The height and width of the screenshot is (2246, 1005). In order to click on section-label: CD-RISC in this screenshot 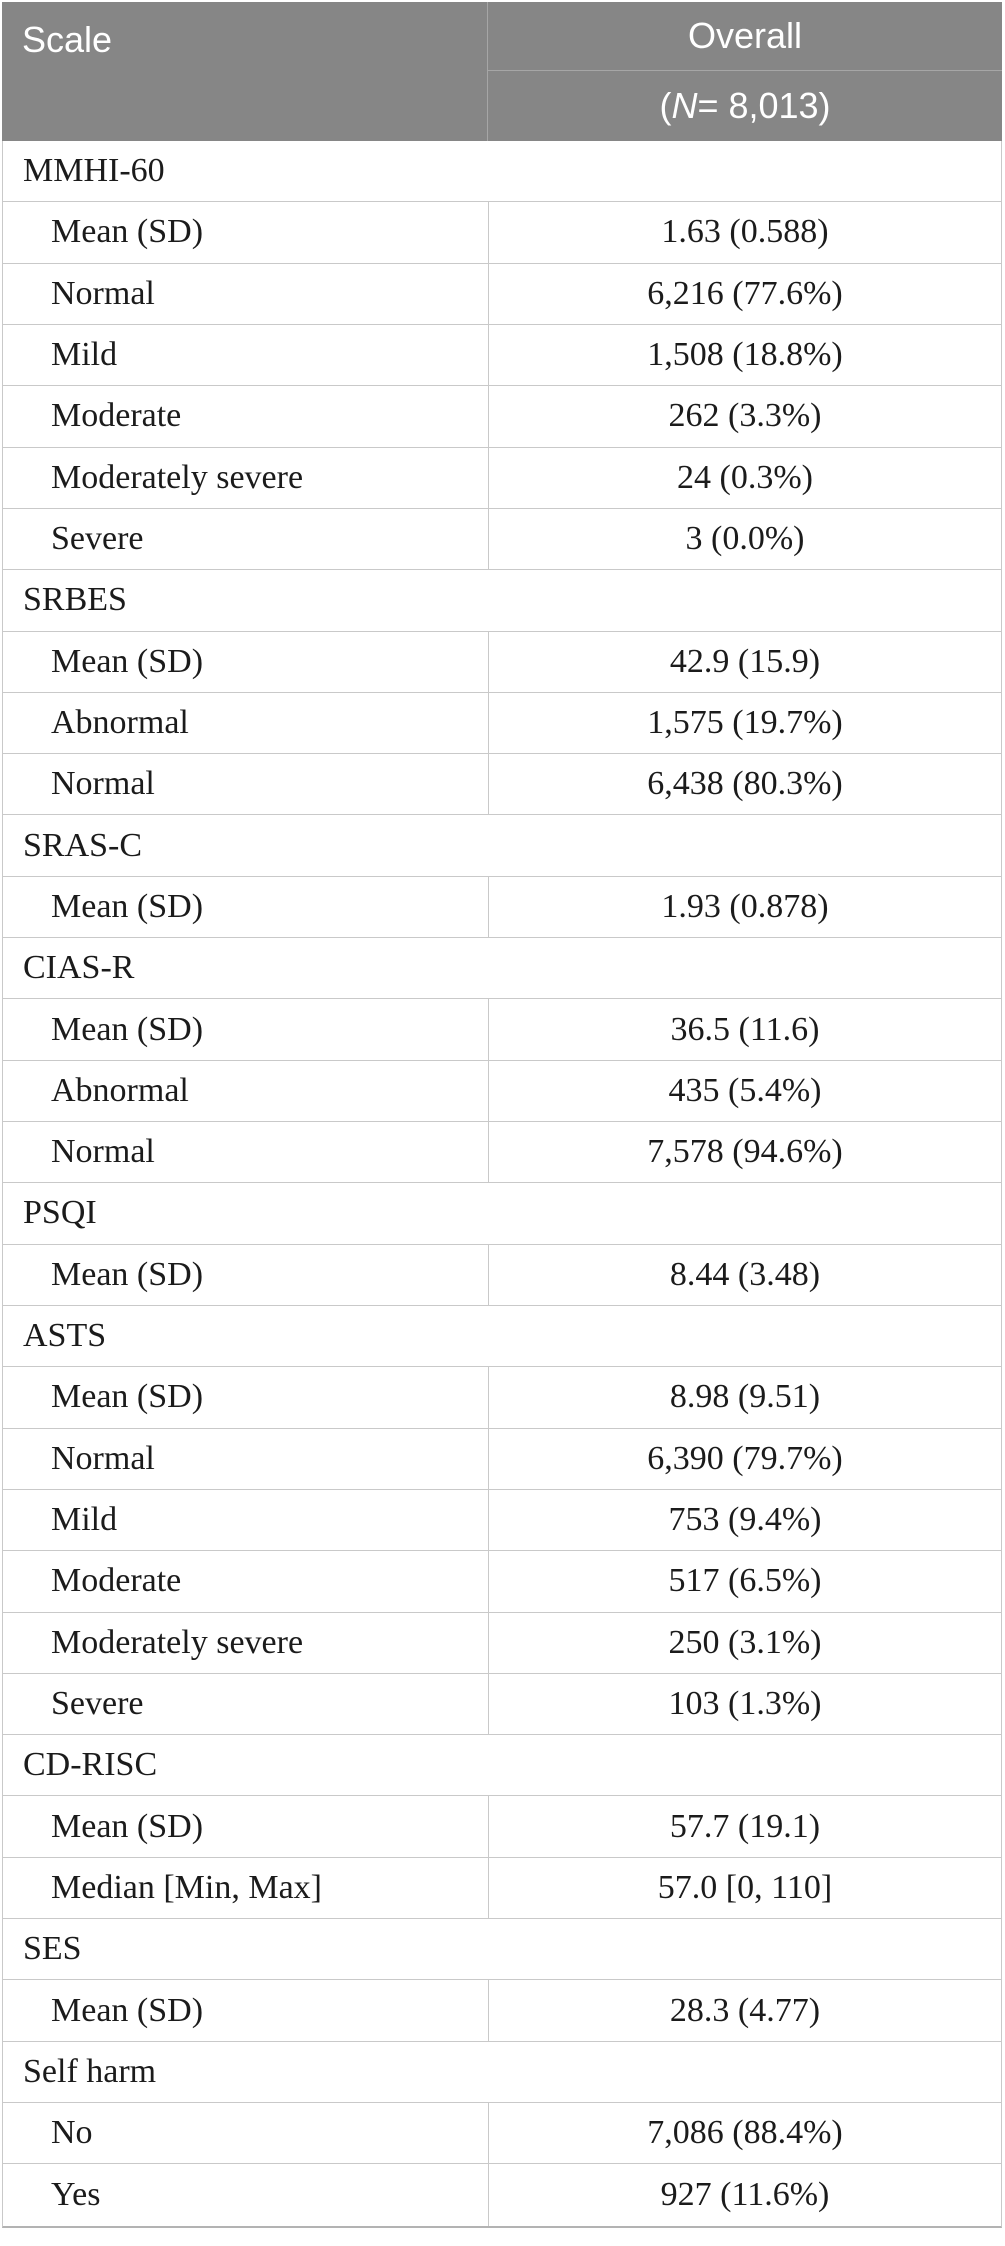, I will do `click(90, 1765)`.